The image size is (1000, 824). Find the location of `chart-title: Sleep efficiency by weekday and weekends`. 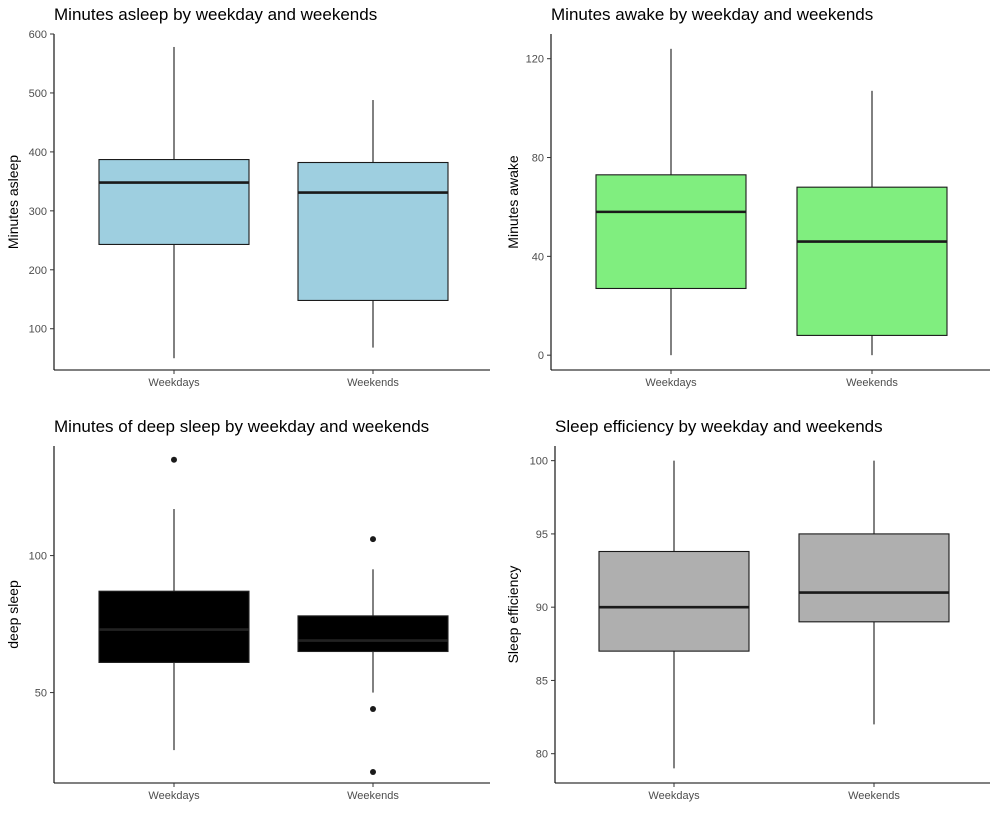

chart-title: Sleep efficiency by weekday and weekends is located at coordinates (719, 426).